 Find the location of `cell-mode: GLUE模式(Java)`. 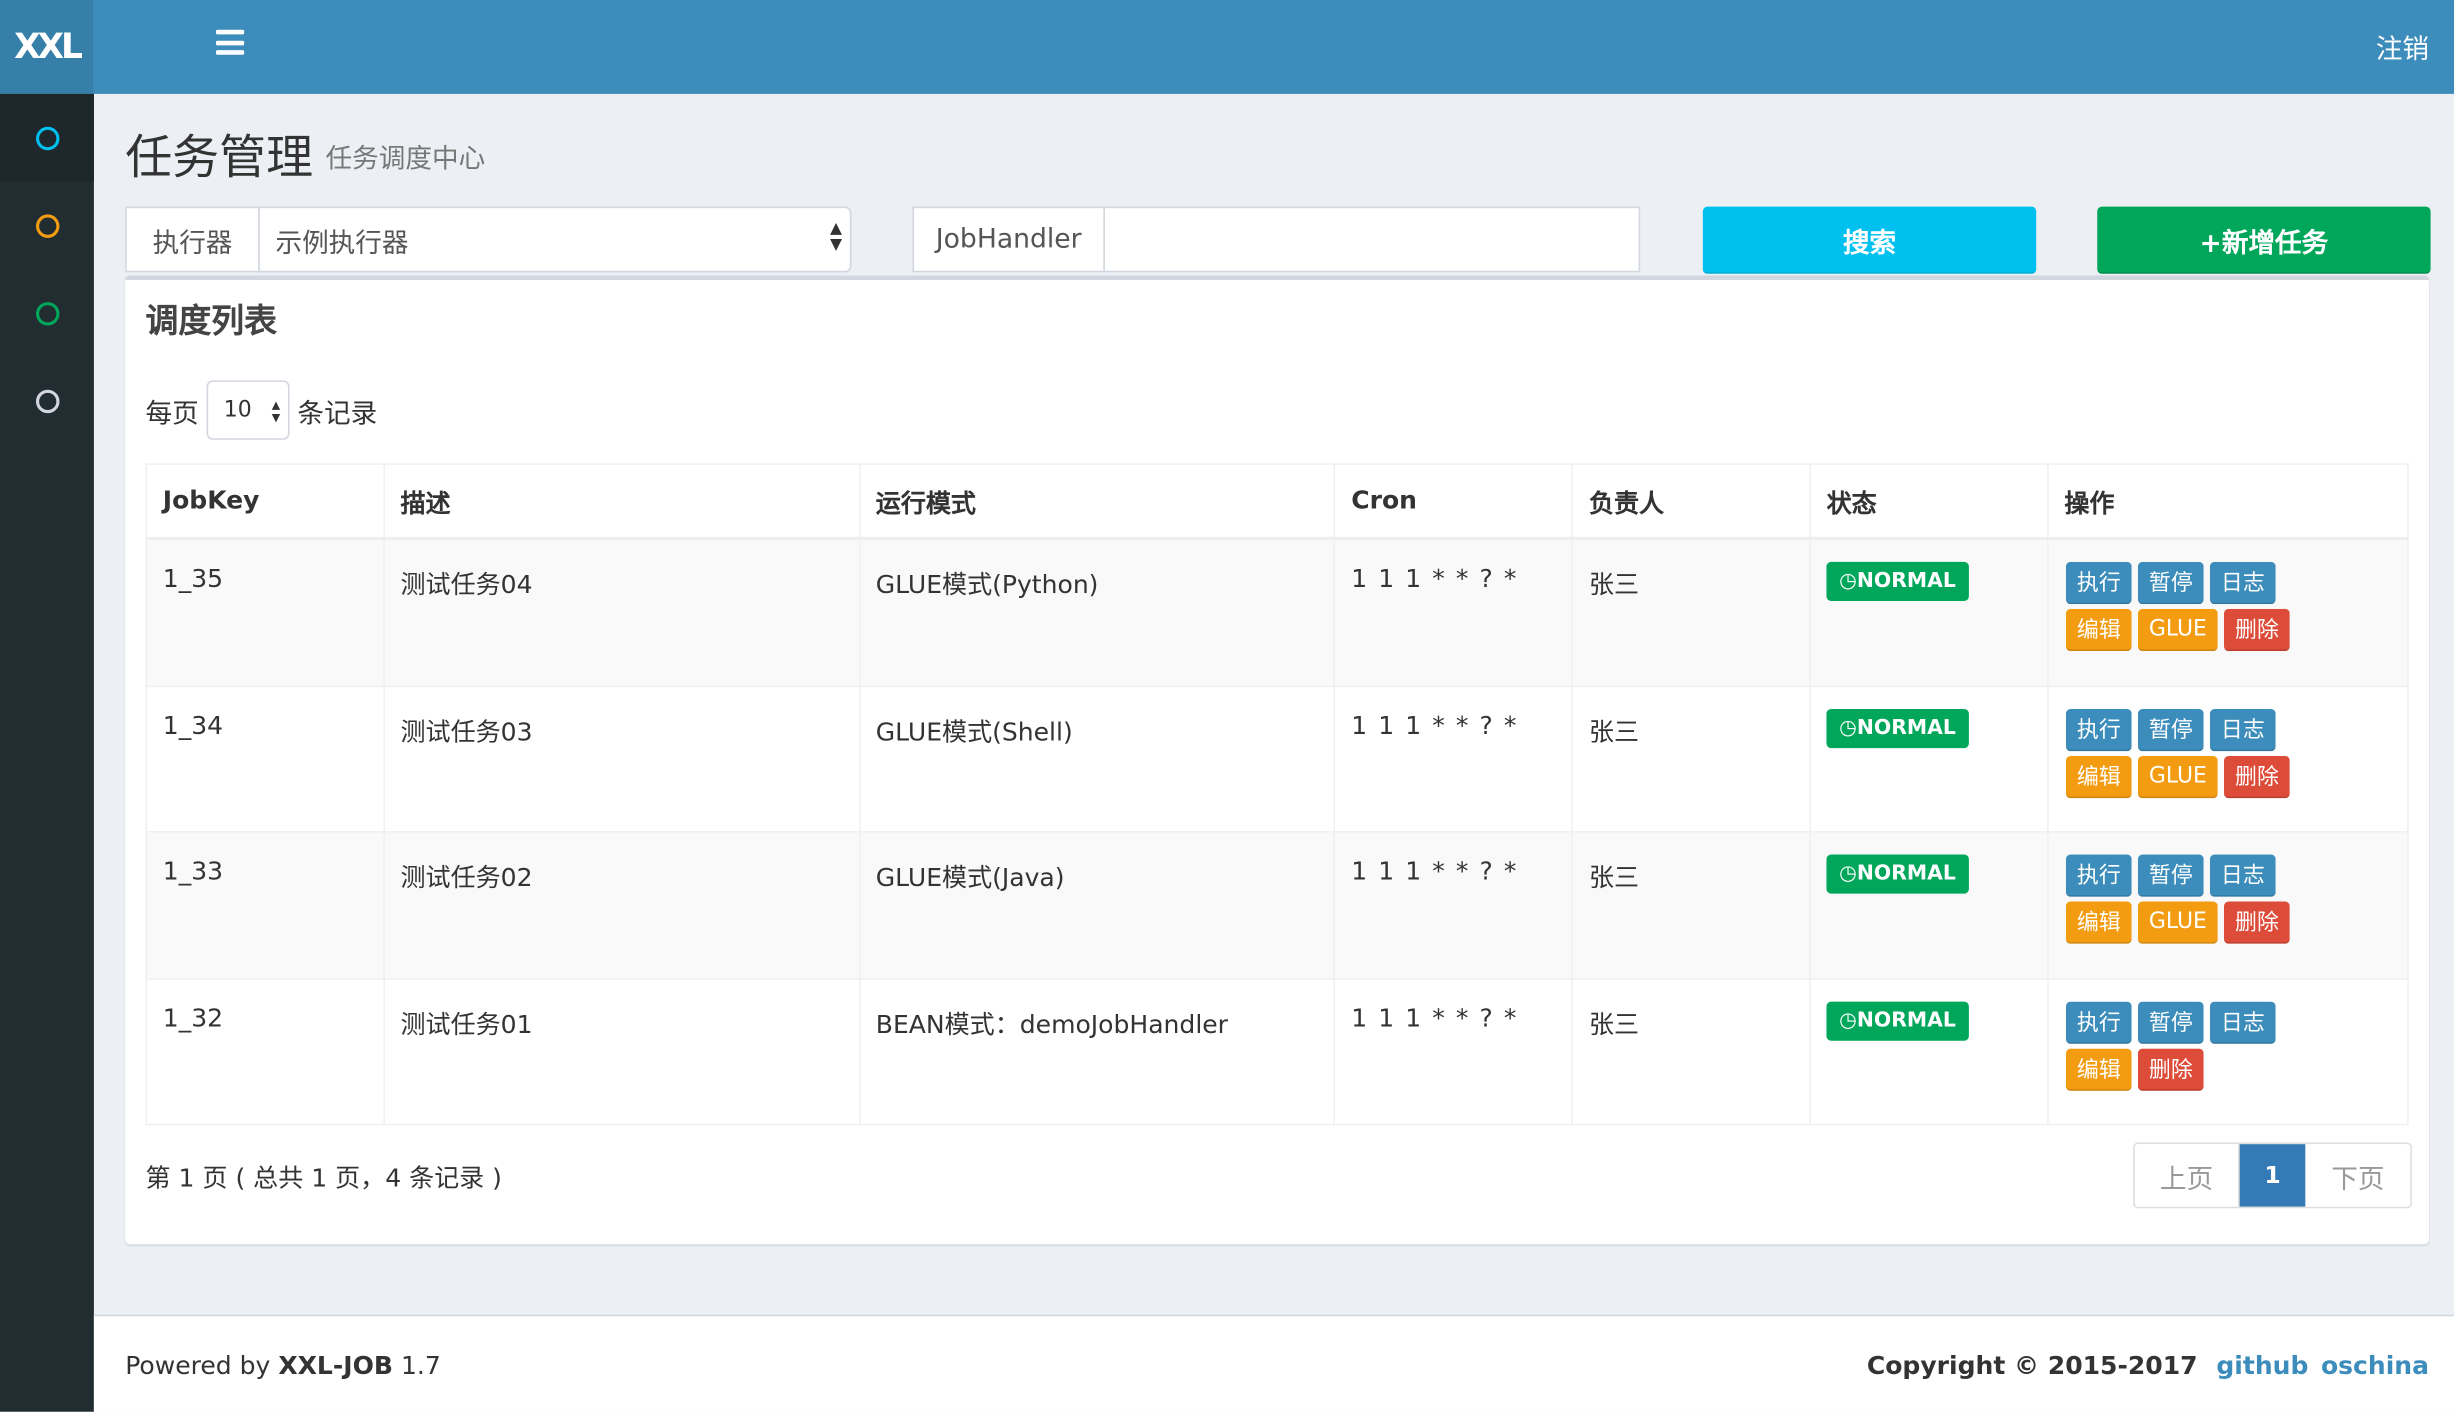

cell-mode: GLUE模式(Java) is located at coordinates (1097, 905).